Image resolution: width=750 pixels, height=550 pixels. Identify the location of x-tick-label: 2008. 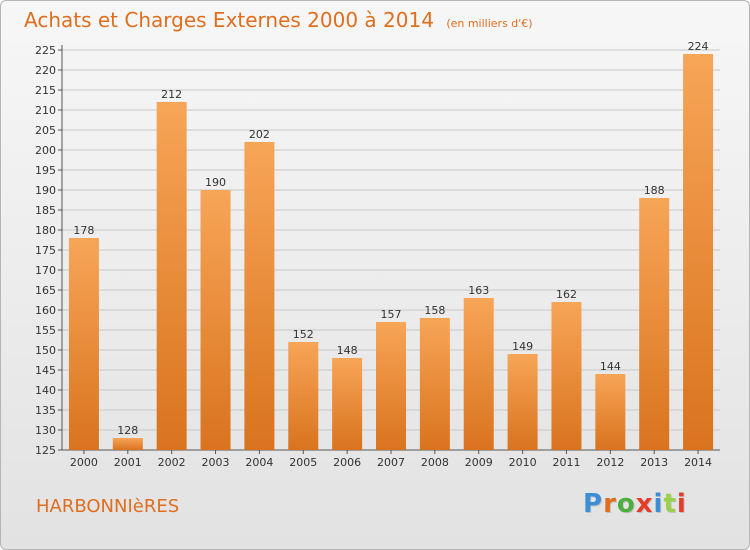
(435, 462).